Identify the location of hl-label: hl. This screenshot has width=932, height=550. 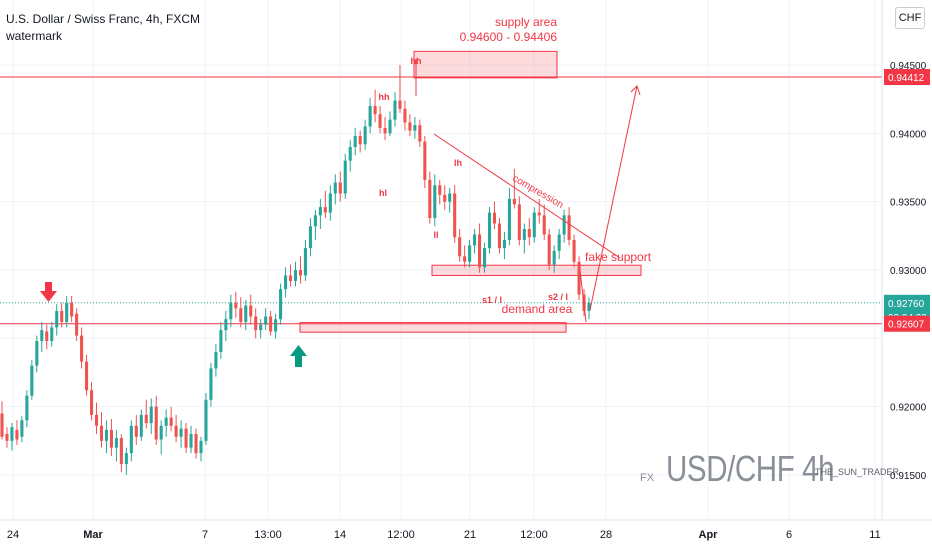
(383, 193).